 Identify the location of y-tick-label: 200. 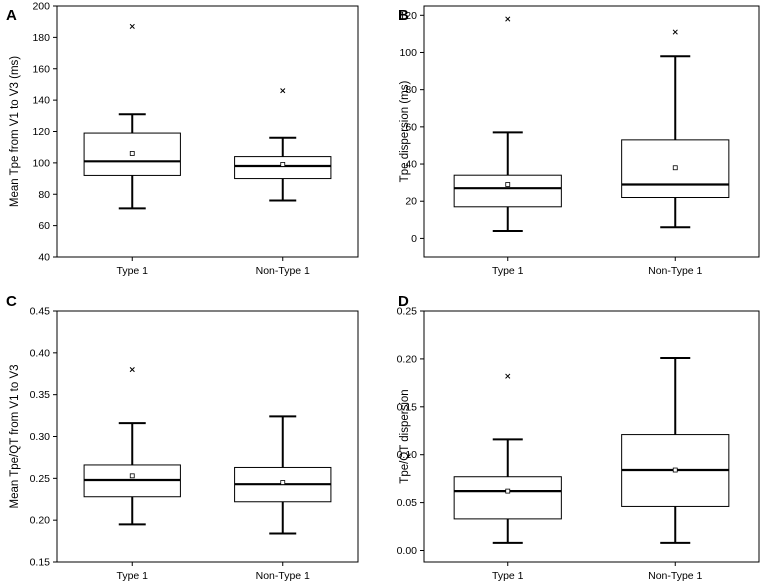
(41, 7).